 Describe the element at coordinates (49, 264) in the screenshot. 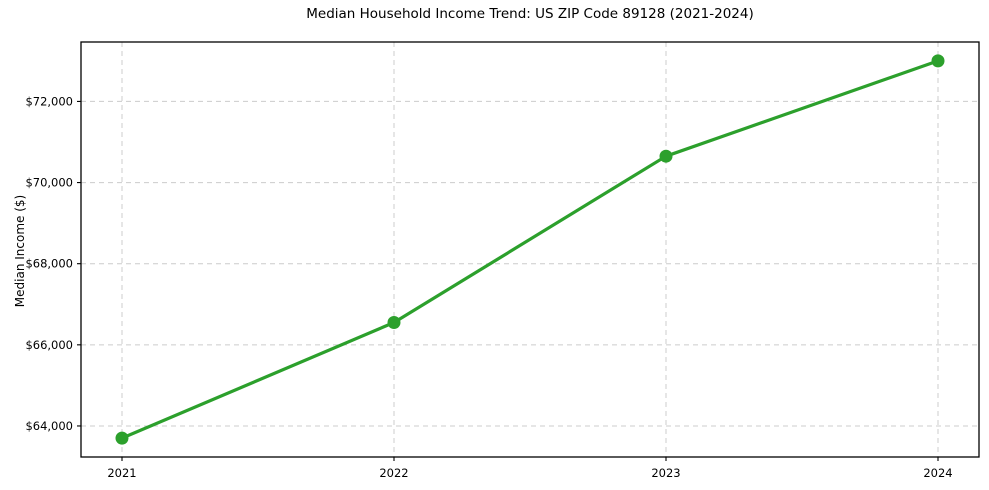

I see `y-tick-label: $68,000` at that location.